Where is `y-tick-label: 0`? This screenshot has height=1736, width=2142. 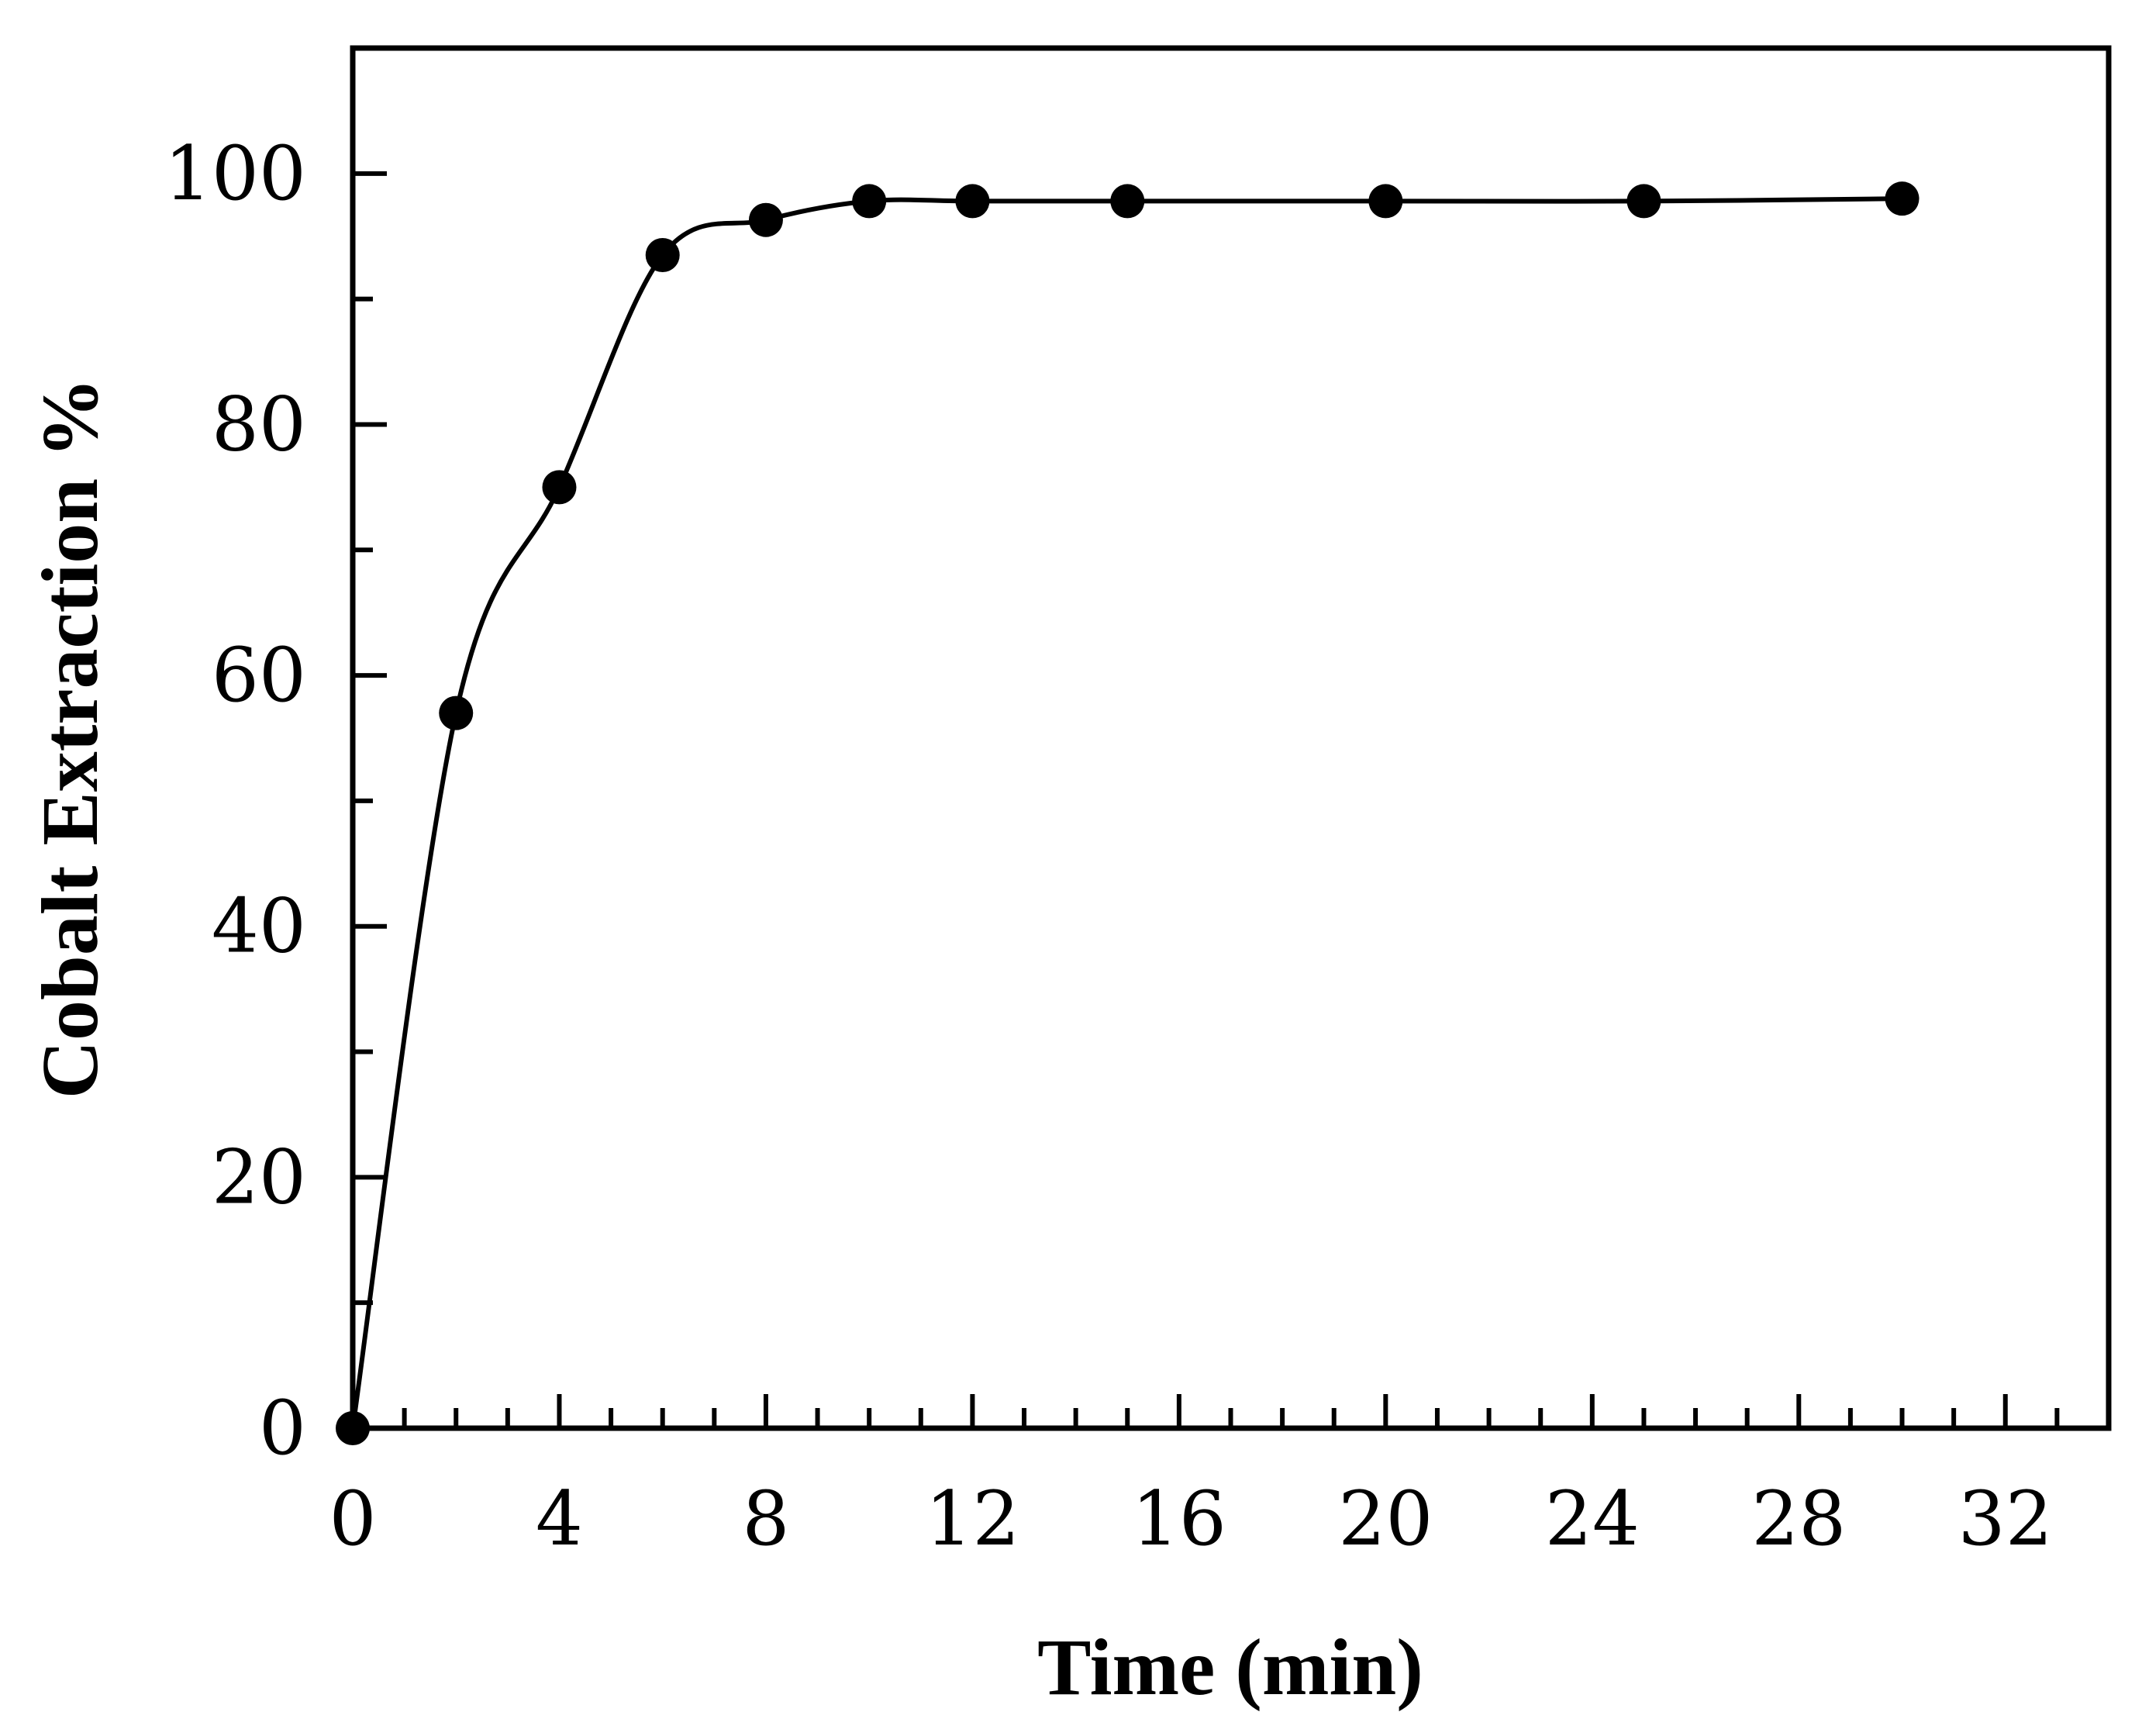 y-tick-label: 0 is located at coordinates (283, 1428).